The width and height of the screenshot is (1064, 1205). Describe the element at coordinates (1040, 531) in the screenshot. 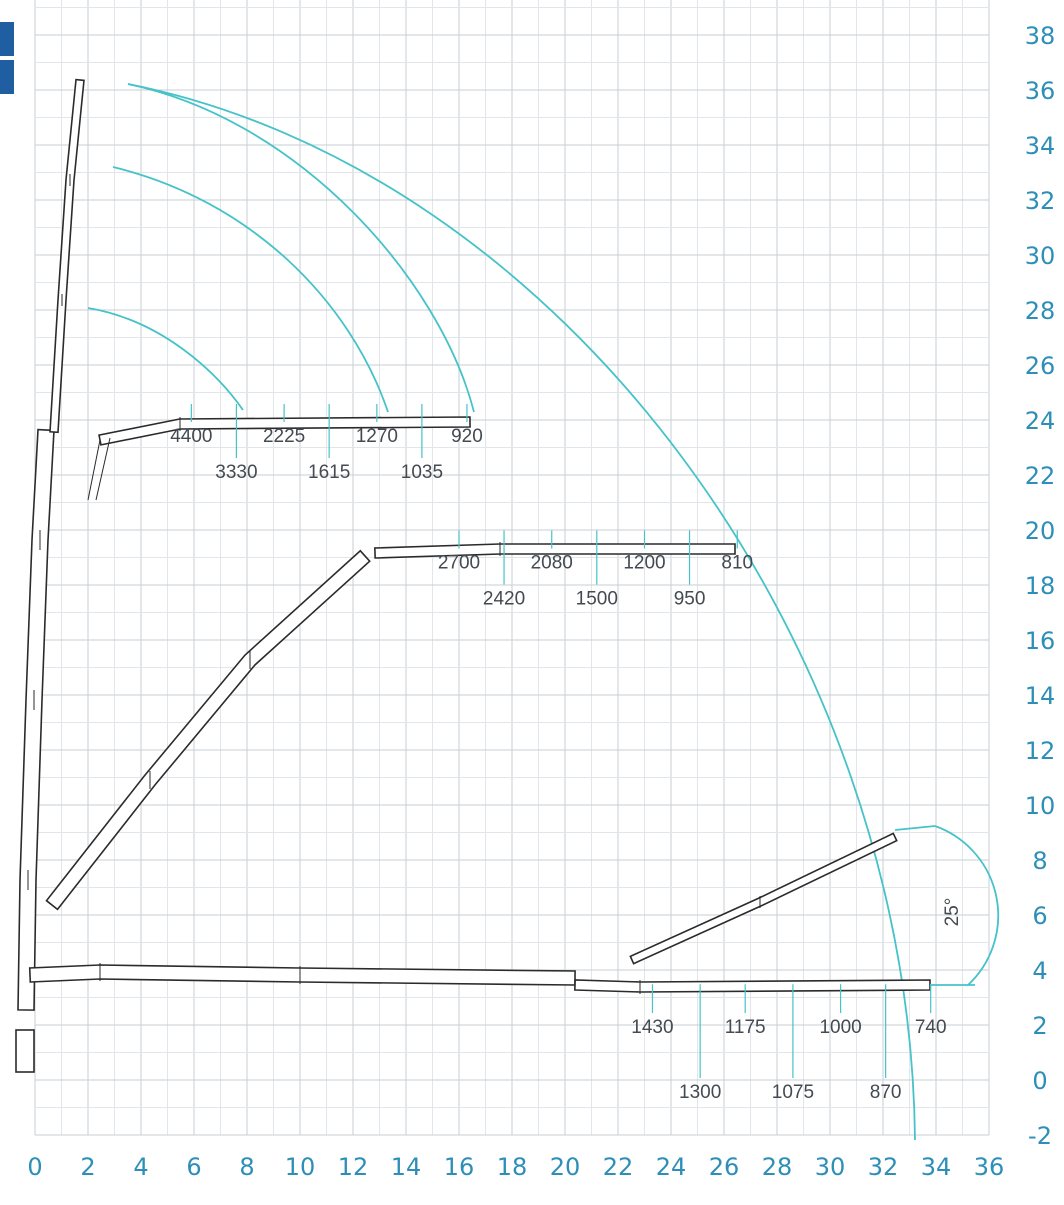

I see `y-tick-label: 20` at that location.